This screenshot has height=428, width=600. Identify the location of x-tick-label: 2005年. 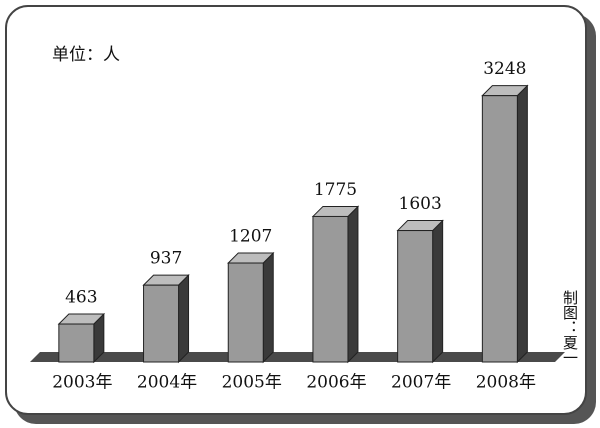
(252, 383).